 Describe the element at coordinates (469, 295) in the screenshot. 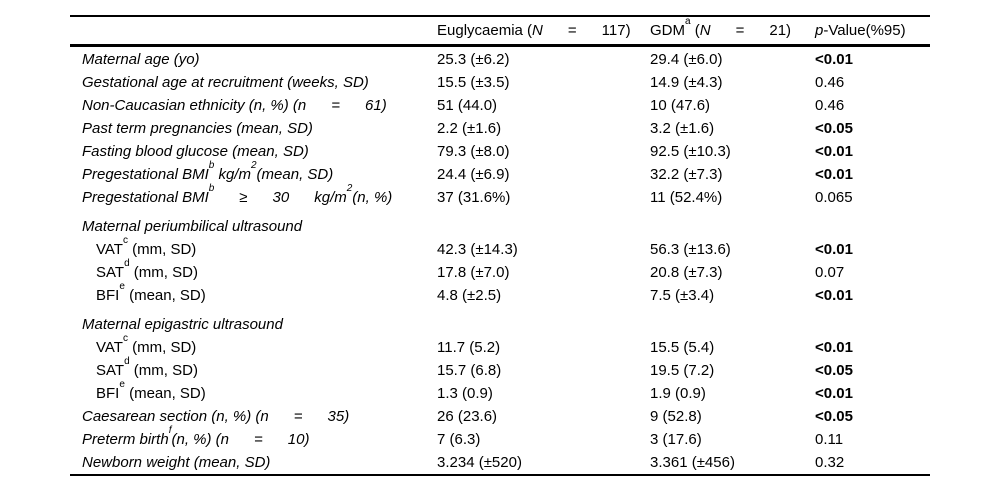

I see `cell-euglycaemia: 4.8 (±2.5)` at that location.